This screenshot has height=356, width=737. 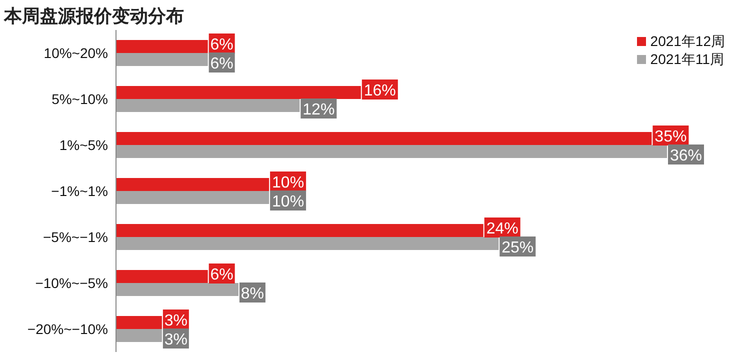 What do you see at coordinates (687, 41) in the screenshot?
I see `legend-label: 2021年12周` at bounding box center [687, 41].